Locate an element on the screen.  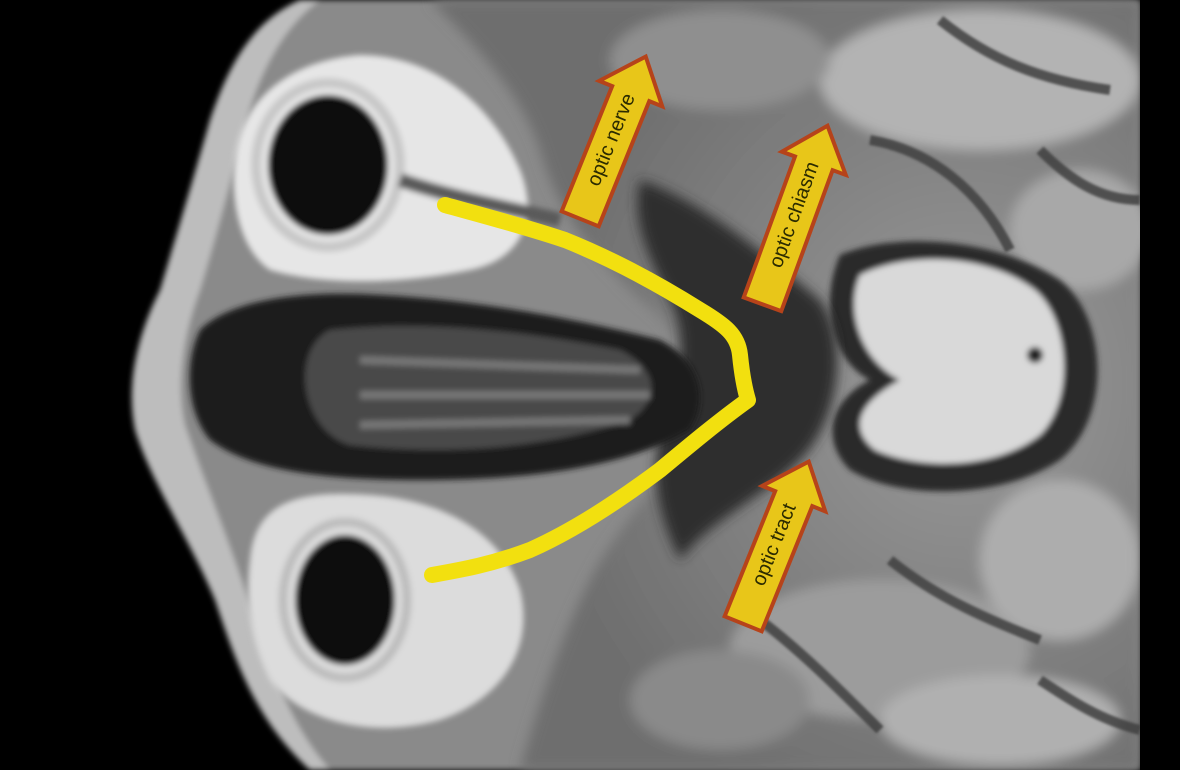
nasal-cavity is located at coordinates (444, 386).